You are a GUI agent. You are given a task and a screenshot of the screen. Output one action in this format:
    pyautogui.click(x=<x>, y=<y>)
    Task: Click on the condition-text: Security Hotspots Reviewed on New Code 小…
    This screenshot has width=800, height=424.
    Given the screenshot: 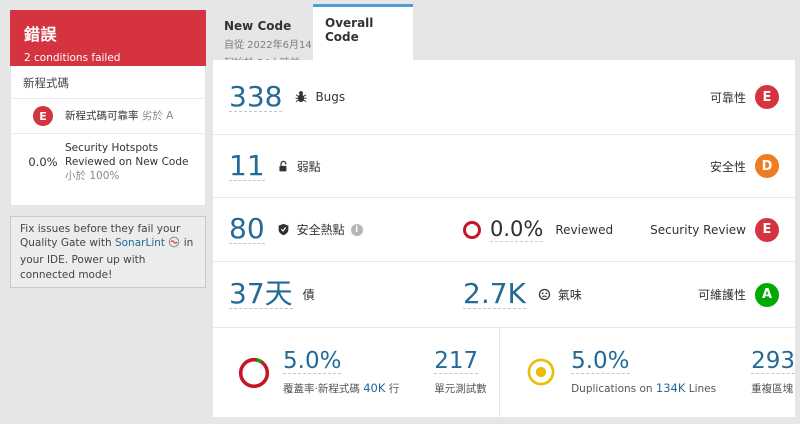 What is the action you would take?
    pyautogui.click(x=130, y=162)
    